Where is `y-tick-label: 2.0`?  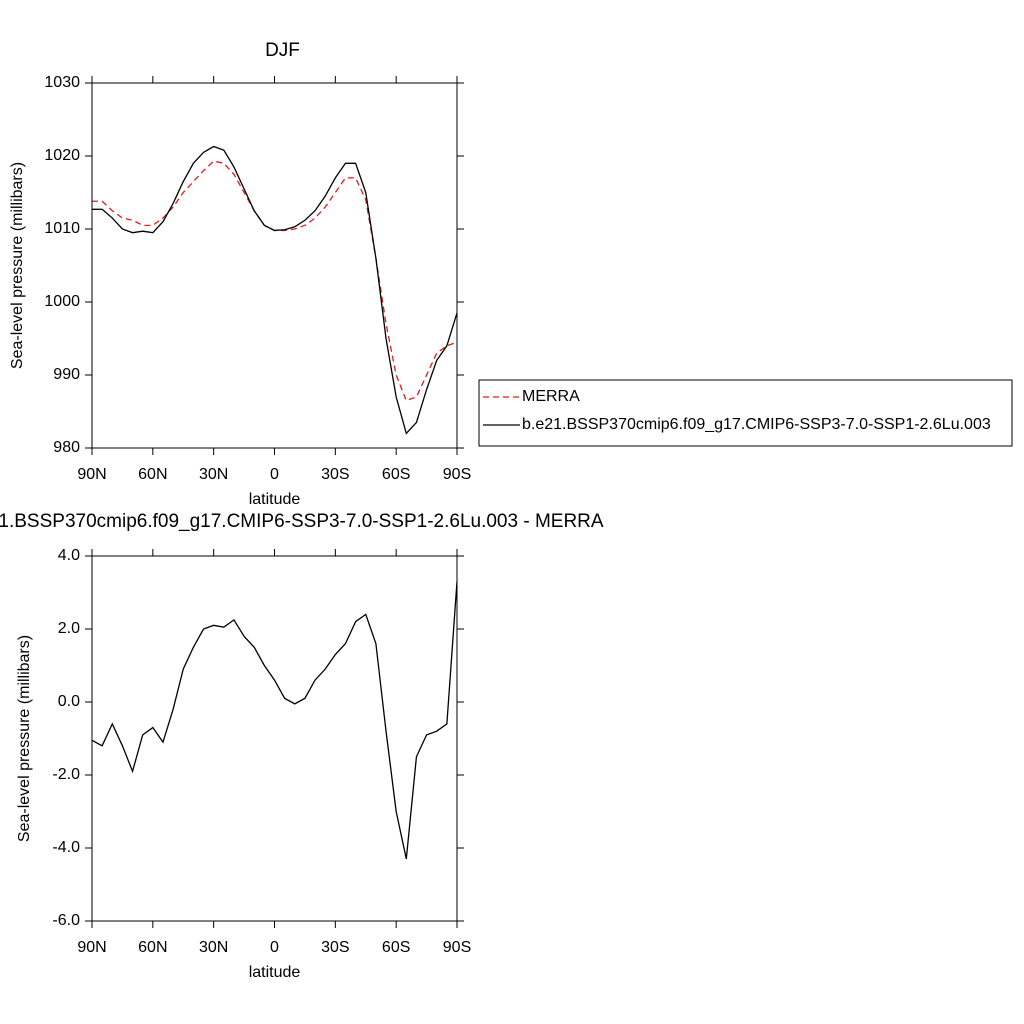 y-tick-label: 2.0 is located at coordinates (69, 628).